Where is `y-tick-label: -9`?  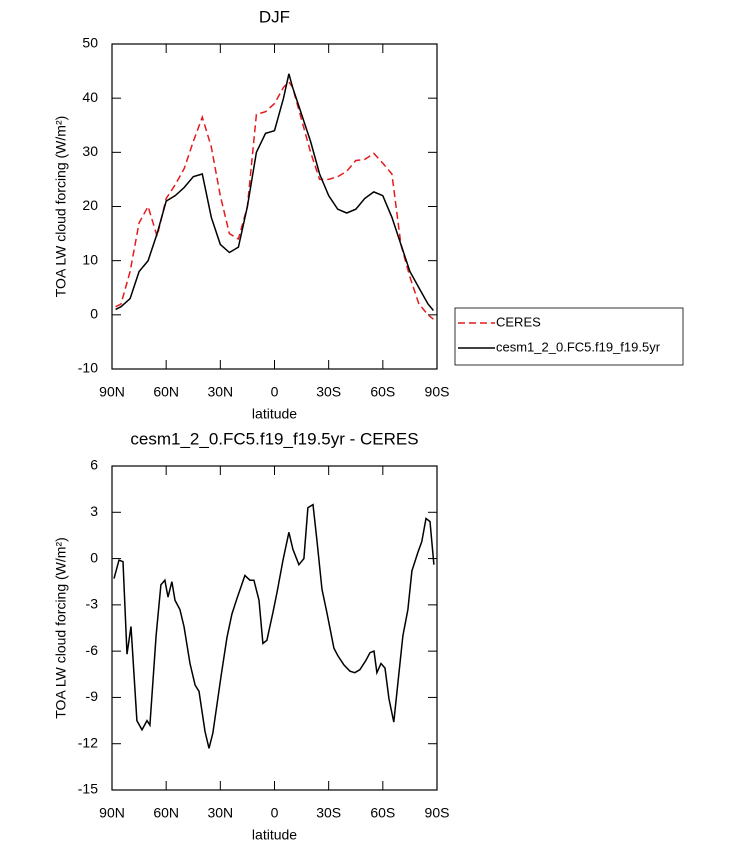 y-tick-label: -9 is located at coordinates (92, 696).